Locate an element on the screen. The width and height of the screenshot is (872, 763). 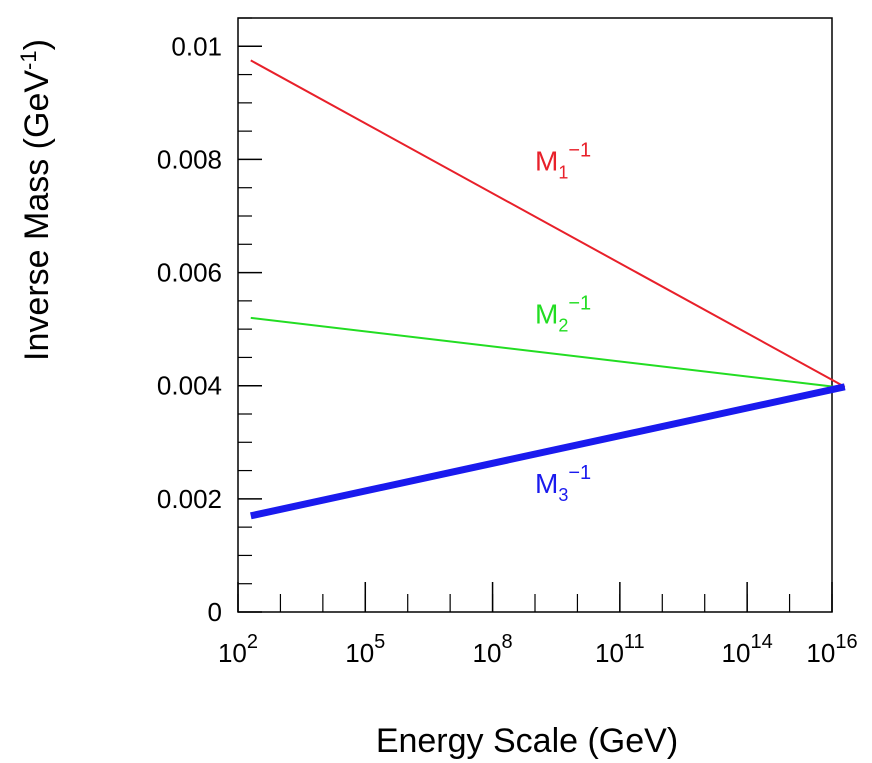
x-tick-label: 10¹¹ is located at coordinates (620, 649).